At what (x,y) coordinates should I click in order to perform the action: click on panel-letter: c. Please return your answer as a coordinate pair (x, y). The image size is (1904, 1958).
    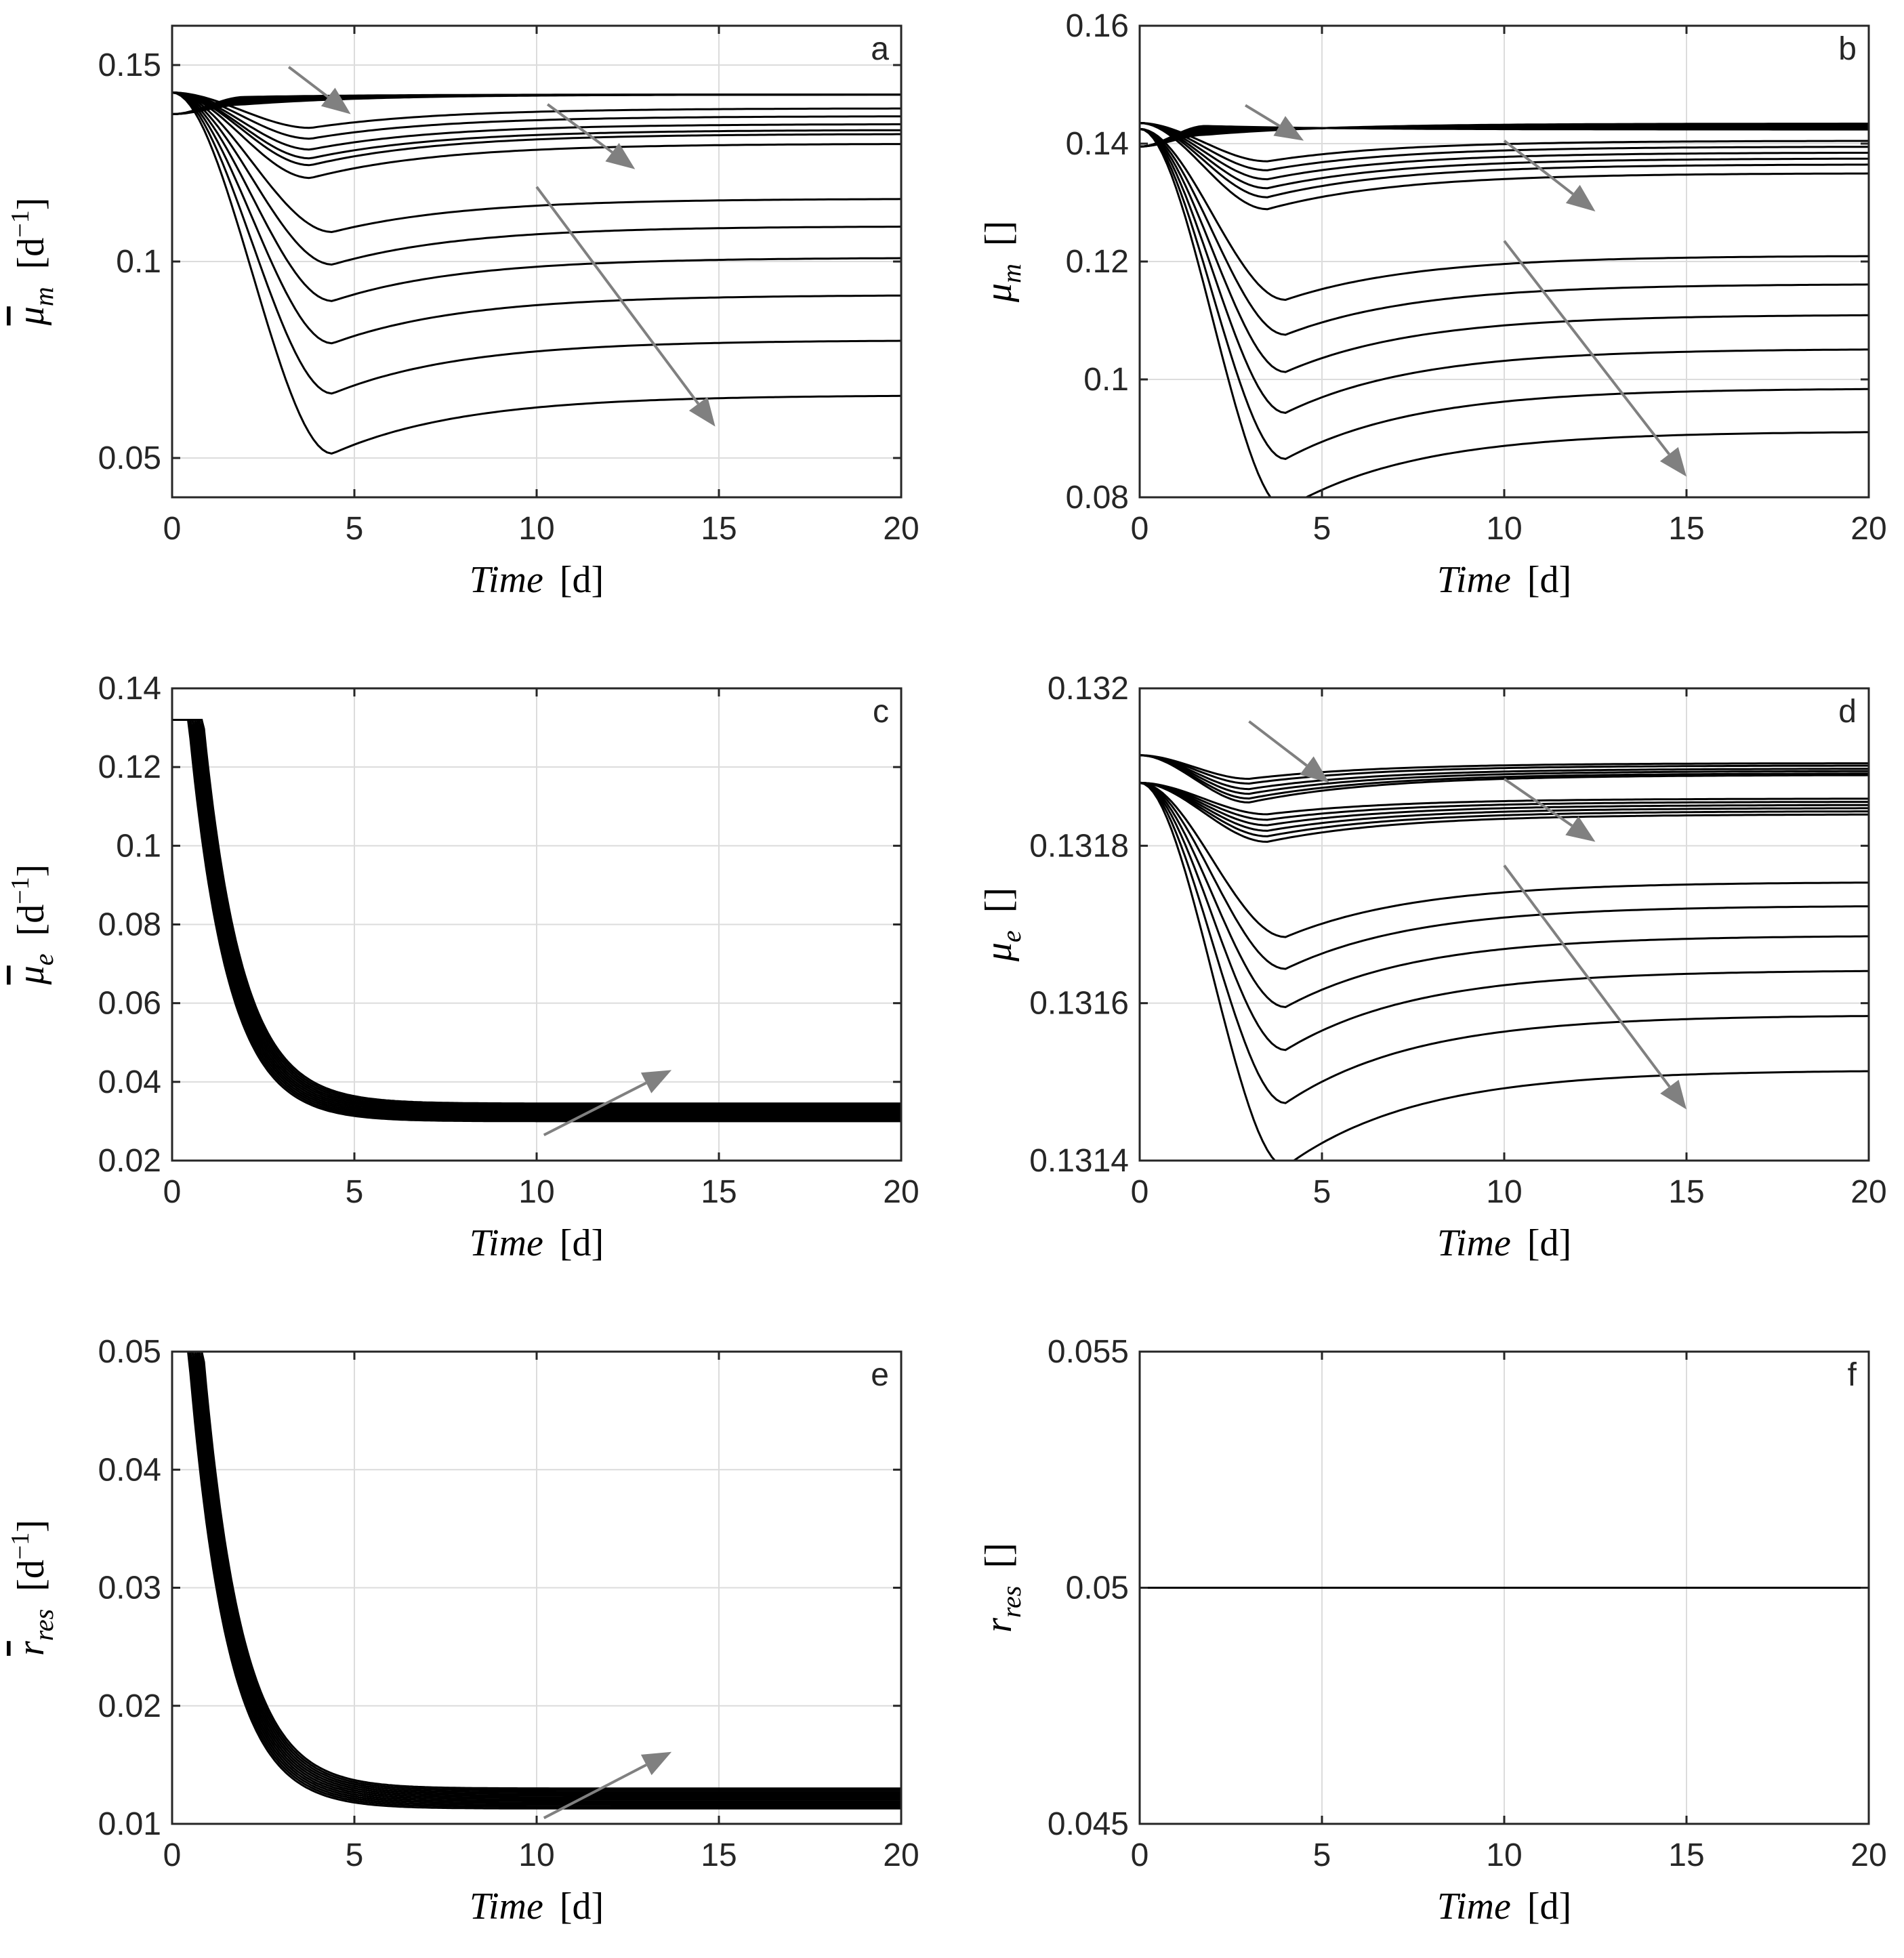
    Looking at the image, I should click on (881, 712).